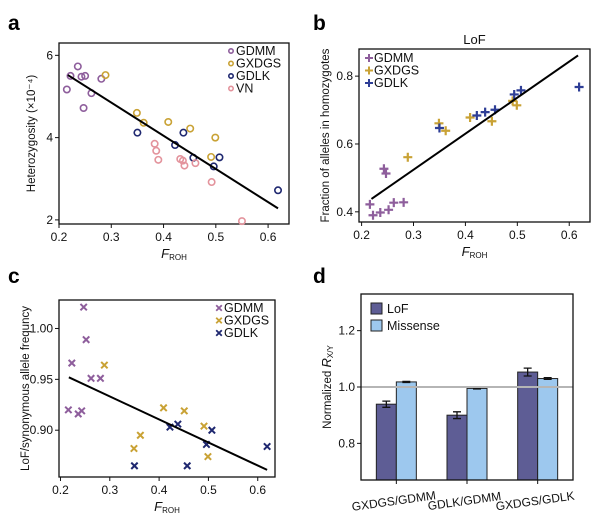  What do you see at coordinates (398, 309) in the screenshot?
I see `legend-label-lof: LoF` at bounding box center [398, 309].